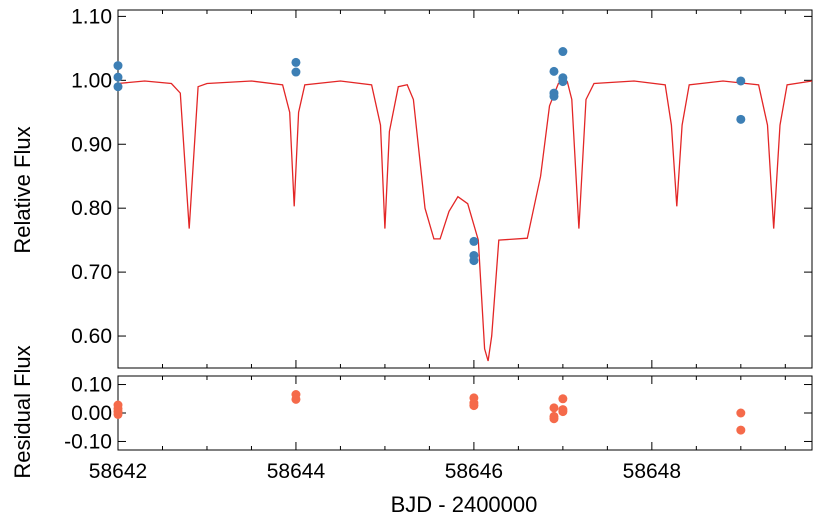 This screenshot has width=822, height=523. What do you see at coordinates (118, 471) in the screenshot?
I see `x-tick-label: 58642` at bounding box center [118, 471].